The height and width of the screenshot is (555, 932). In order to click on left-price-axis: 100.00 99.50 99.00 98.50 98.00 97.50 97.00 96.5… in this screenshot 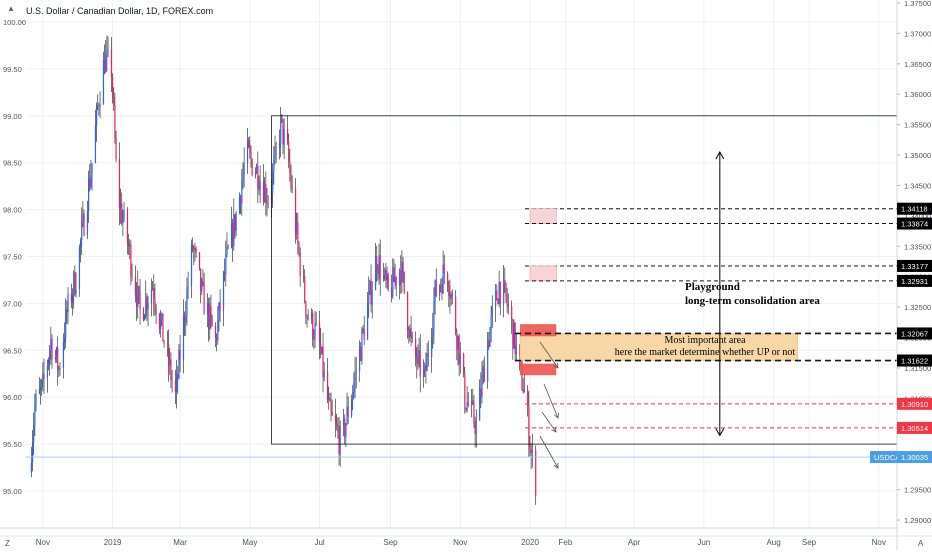, I will do `click(14, 257)`.